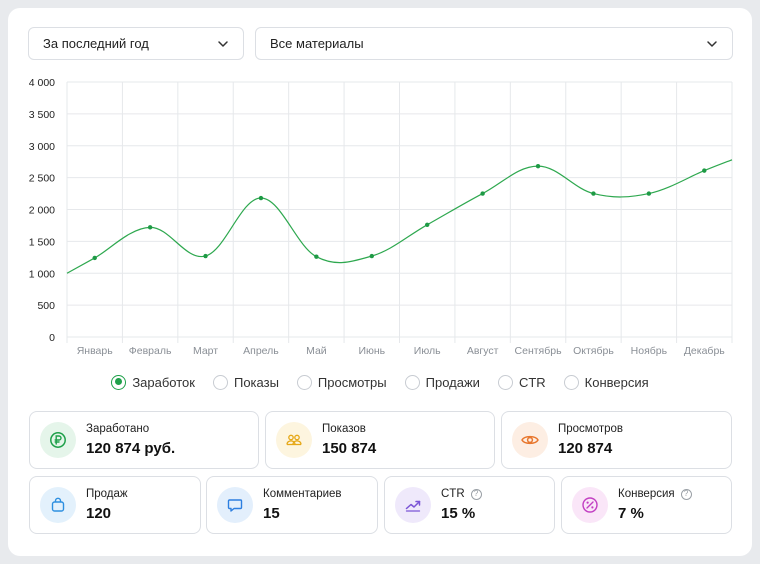 The width and height of the screenshot is (760, 564). I want to click on radio-sales, so click(412, 382).